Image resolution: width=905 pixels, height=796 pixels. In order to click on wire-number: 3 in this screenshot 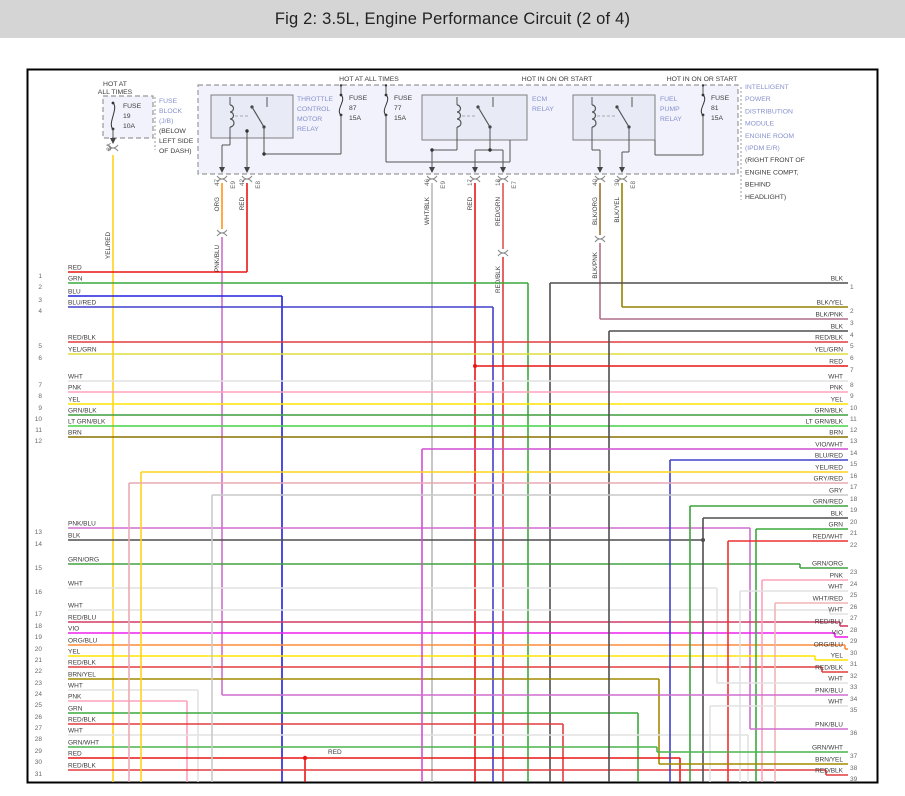, I will do `click(852, 323)`.